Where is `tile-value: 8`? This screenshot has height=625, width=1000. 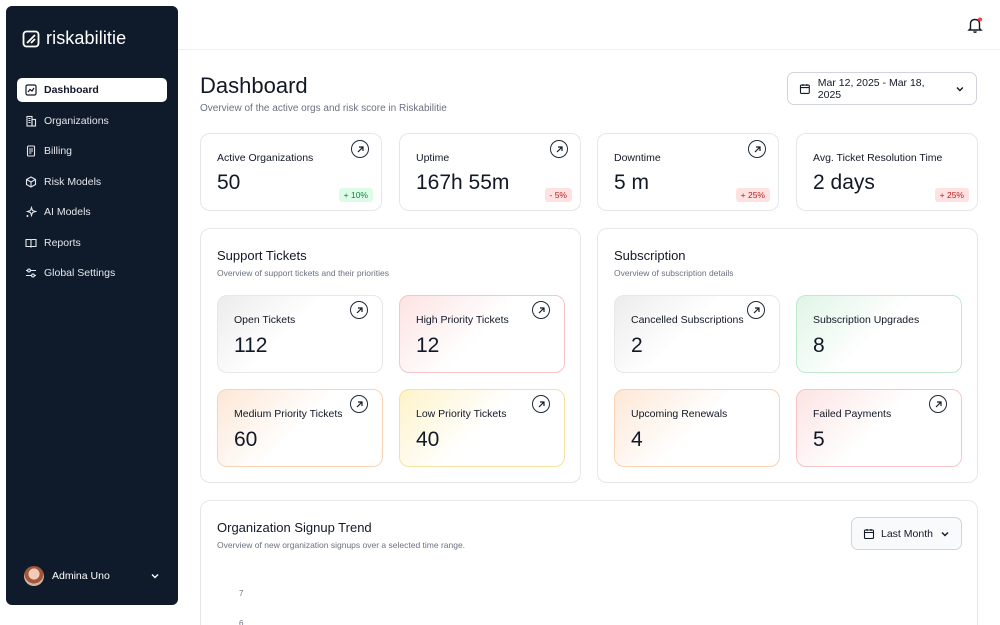
tile-value: 8 is located at coordinates (819, 345).